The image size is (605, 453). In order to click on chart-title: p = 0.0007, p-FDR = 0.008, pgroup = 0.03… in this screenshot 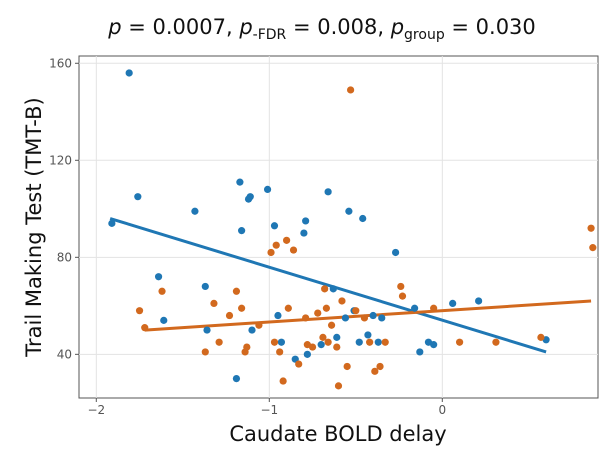, I will do `click(321, 29)`.